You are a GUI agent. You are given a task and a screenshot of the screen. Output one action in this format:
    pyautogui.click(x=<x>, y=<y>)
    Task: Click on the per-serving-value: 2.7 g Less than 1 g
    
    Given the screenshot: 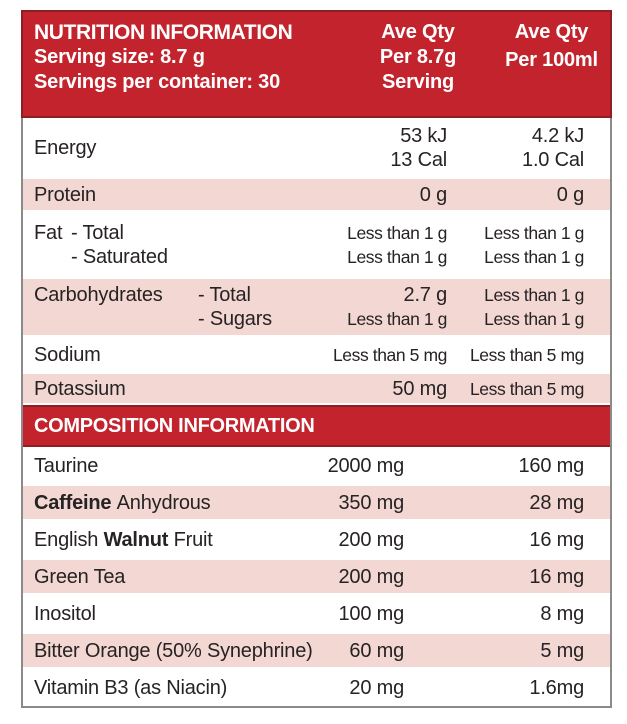 What is the action you would take?
    pyautogui.click(x=397, y=306)
    